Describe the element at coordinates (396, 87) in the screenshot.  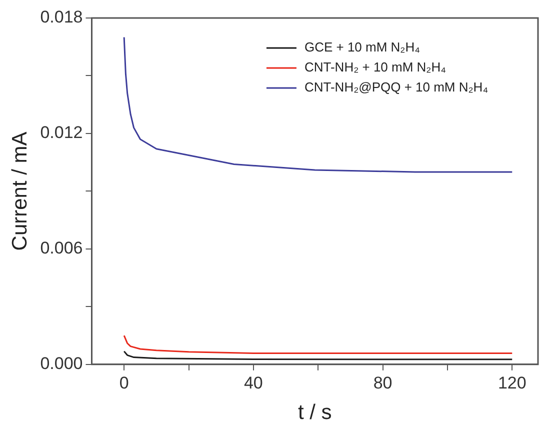
I see `legend-label: CNT-NH₂@PQQ + 10 mM N₂H₄` at that location.